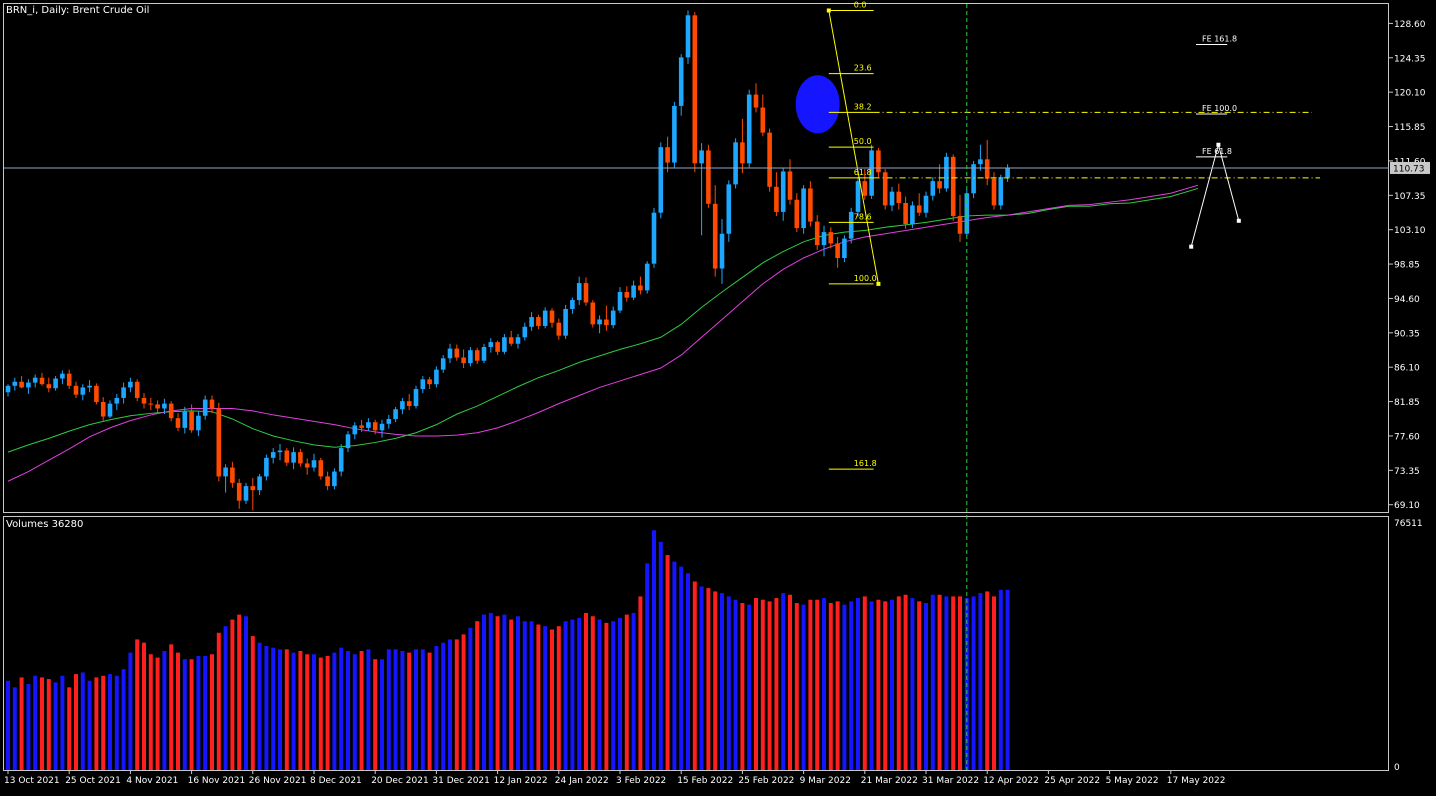  What do you see at coordinates (582, 781) in the screenshot?
I see `time-tick-label: 24 Jan 2022` at bounding box center [582, 781].